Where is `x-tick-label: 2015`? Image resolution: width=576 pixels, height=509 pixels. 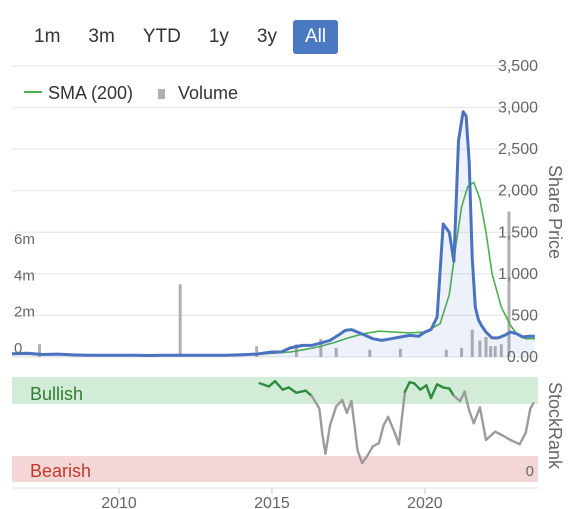
x-tick-label: 2015 is located at coordinates (272, 502).